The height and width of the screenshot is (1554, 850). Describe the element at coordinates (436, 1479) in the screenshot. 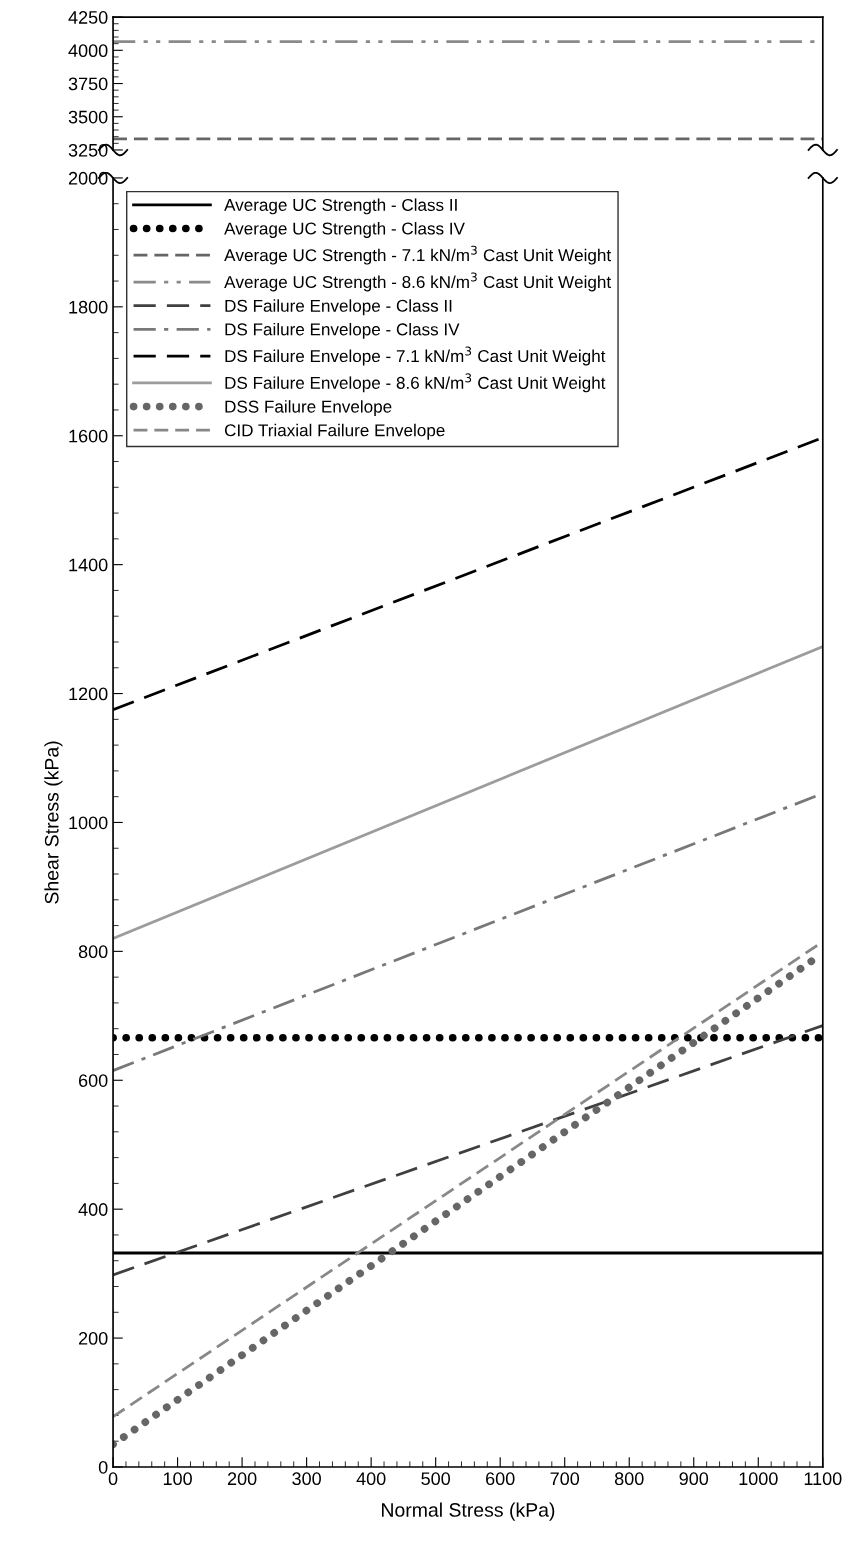

I see `x-tick-label: 500` at that location.